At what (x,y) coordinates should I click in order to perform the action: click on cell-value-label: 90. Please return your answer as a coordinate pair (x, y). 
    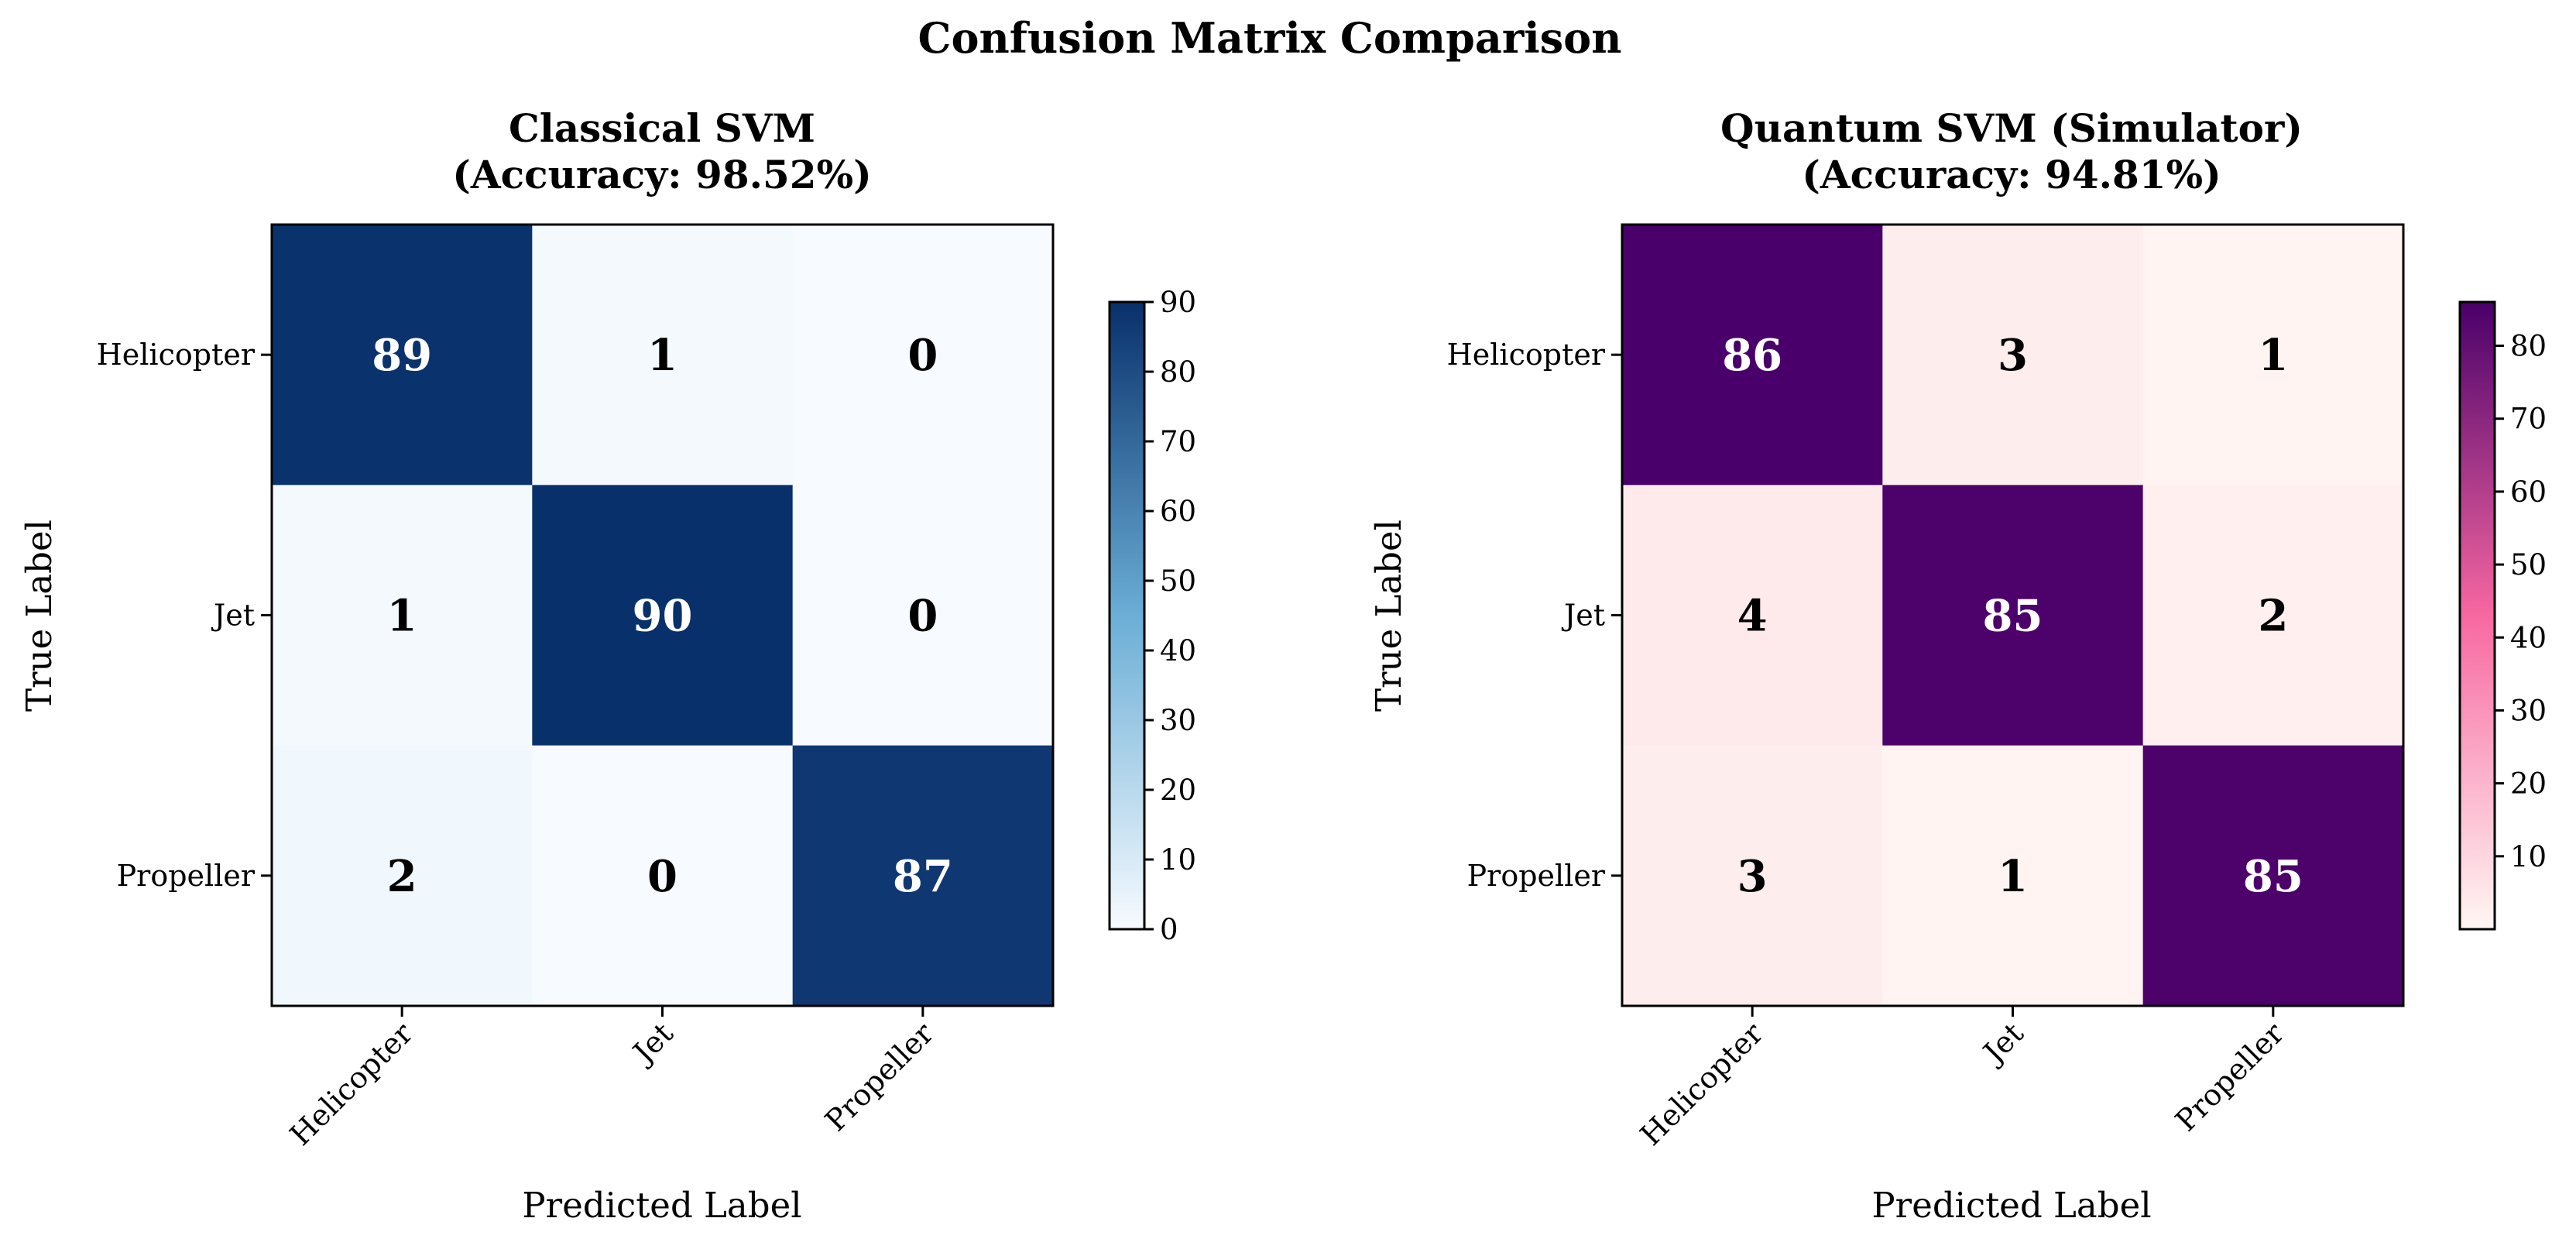
    Looking at the image, I should click on (663, 616).